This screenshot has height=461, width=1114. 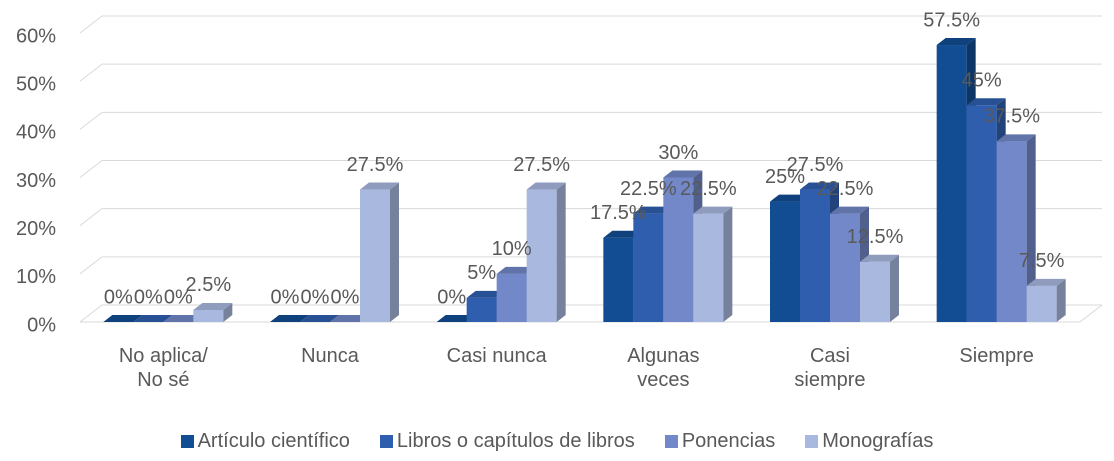 What do you see at coordinates (41, 325) in the screenshot?
I see `y-tick-label: 0%` at bounding box center [41, 325].